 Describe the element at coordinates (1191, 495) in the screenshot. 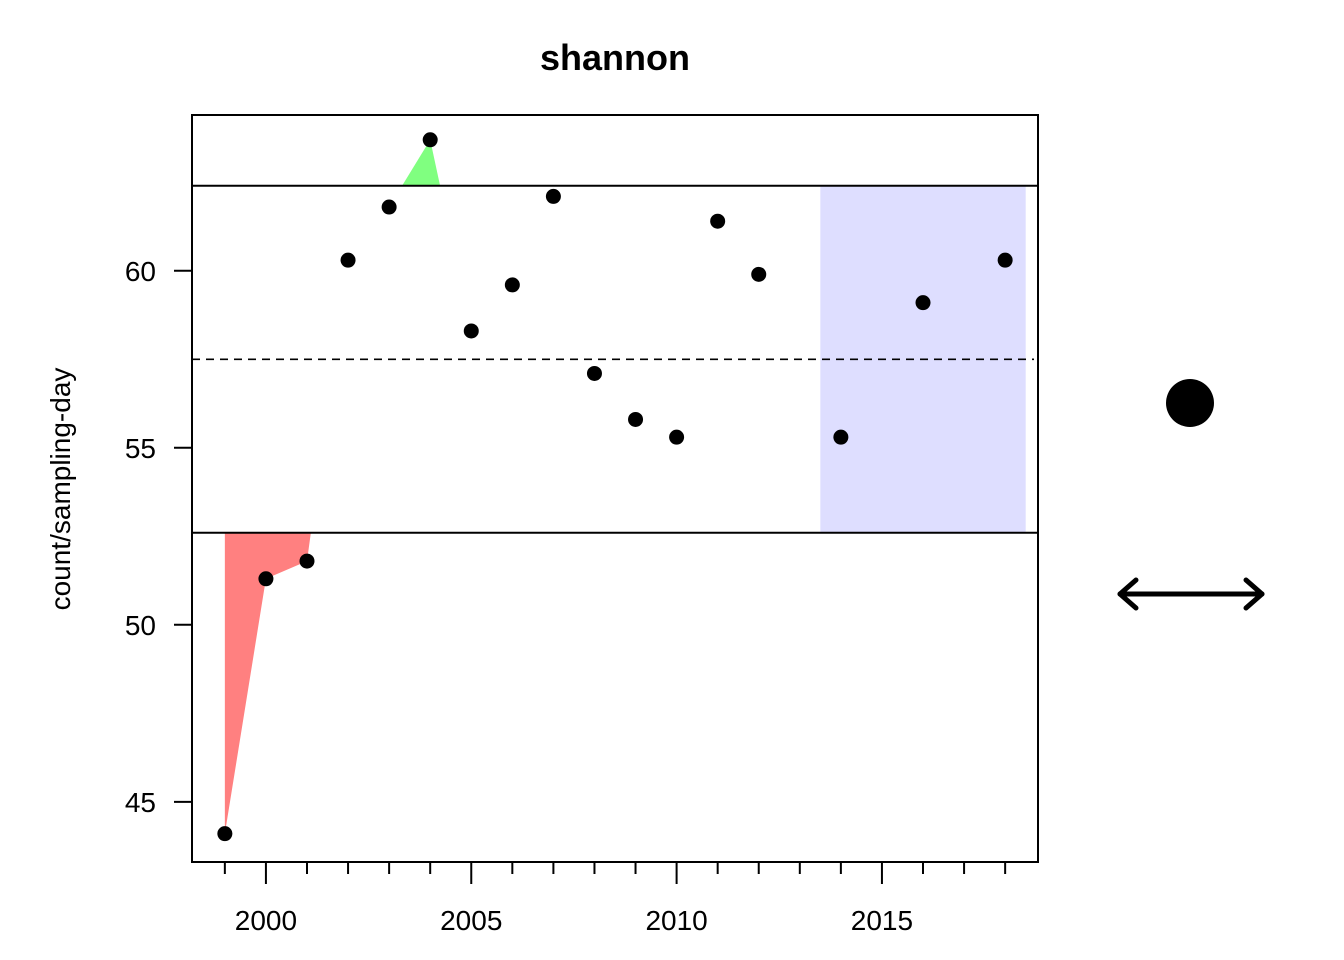

I see `legend` at that location.